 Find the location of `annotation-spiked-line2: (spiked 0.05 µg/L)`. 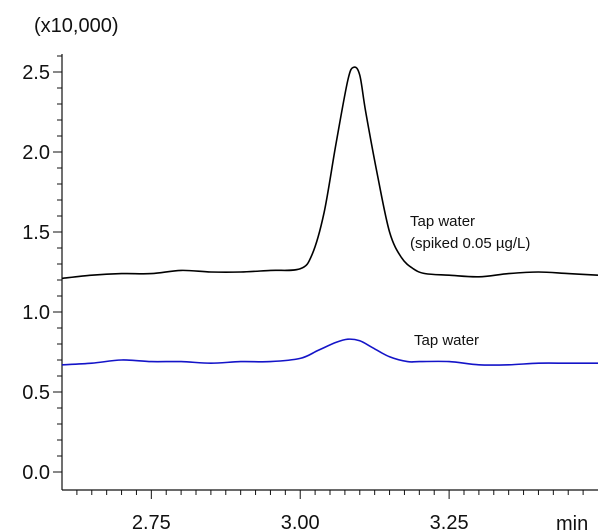

annotation-spiked-line2: (spiked 0.05 µg/L) is located at coordinates (470, 243).